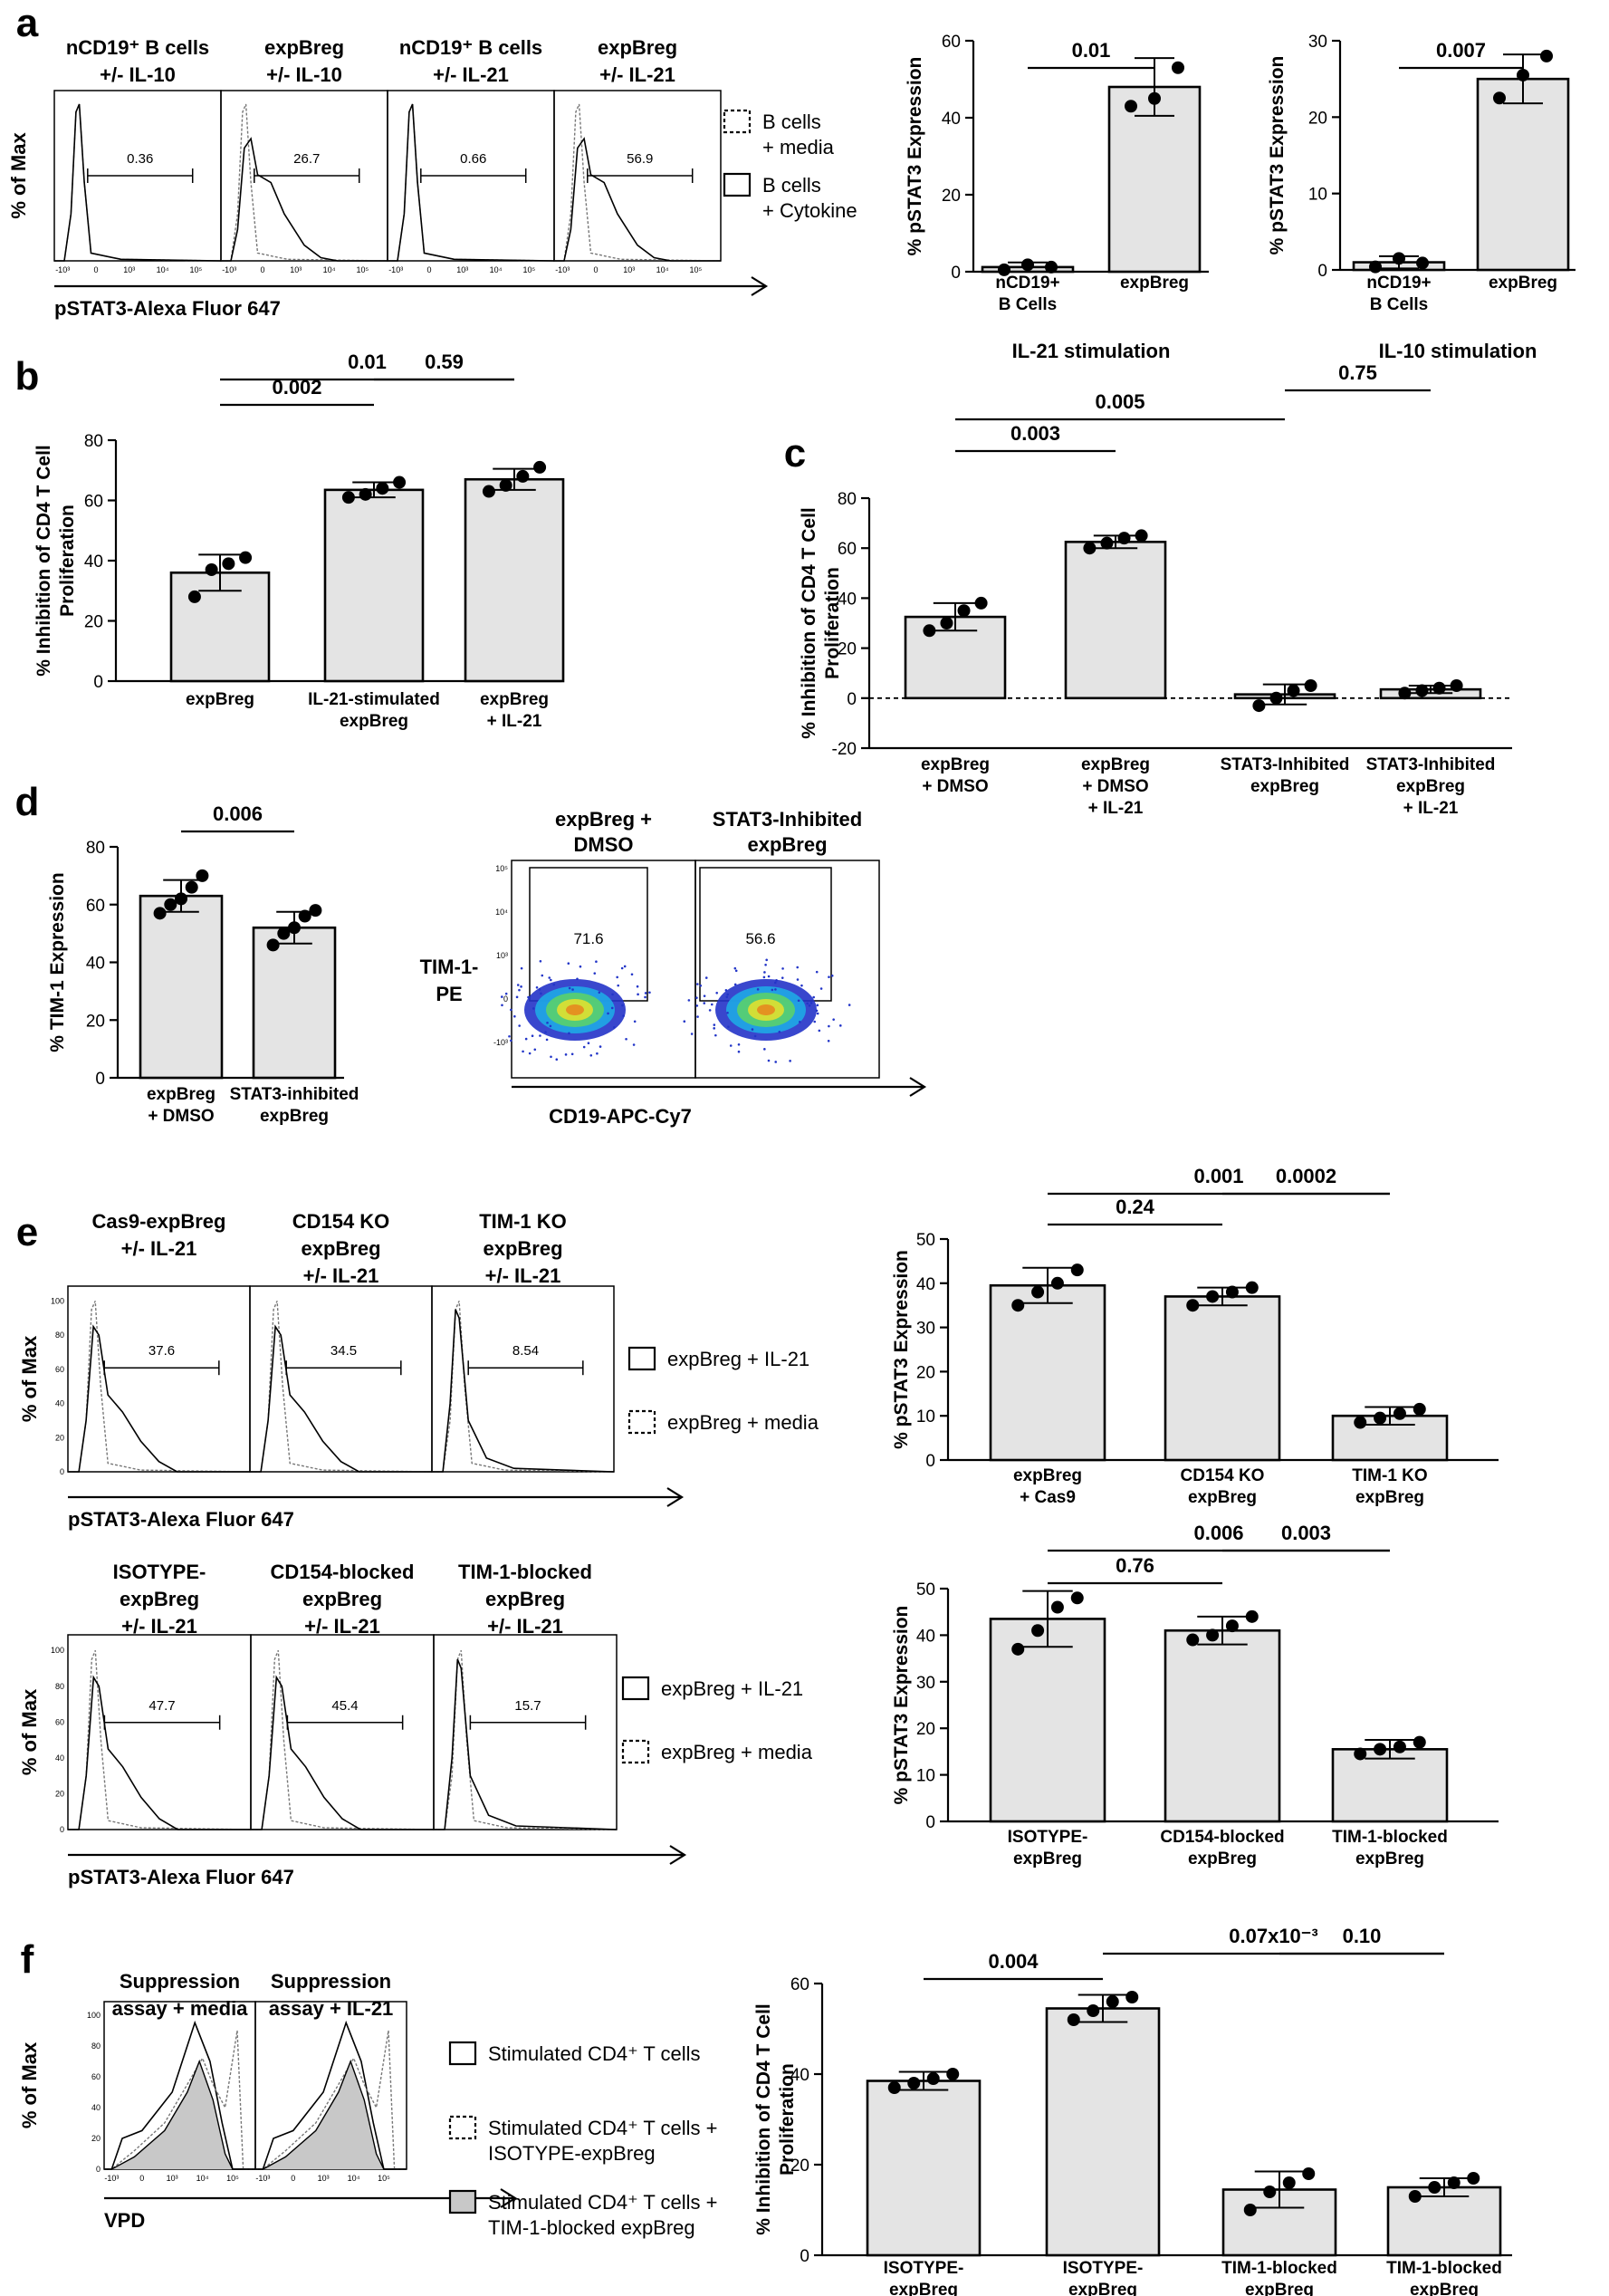 The height and width of the screenshot is (2296, 1609). I want to click on x-tick-label: ISOTYPE-, so click(1048, 1837).